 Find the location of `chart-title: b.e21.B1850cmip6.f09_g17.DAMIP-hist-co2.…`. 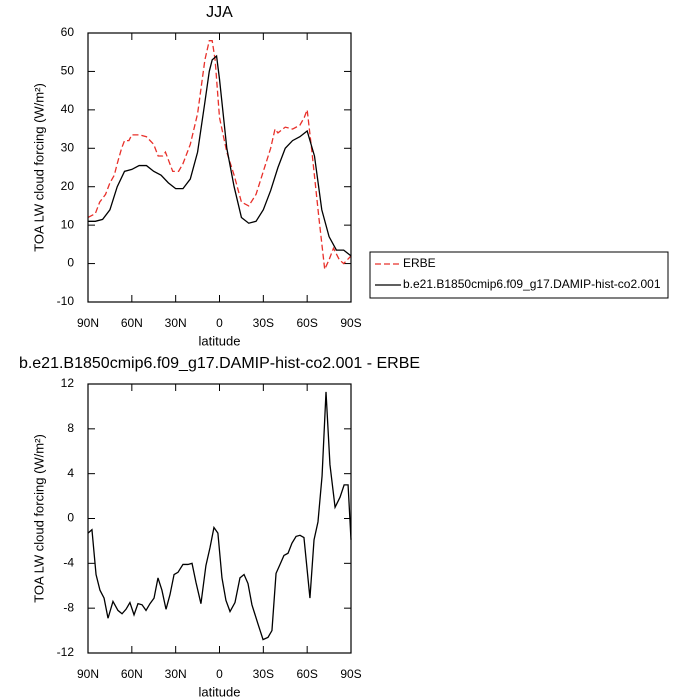

chart-title: b.e21.B1850cmip6.f09_g17.DAMIP-hist-co2.… is located at coordinates (219, 363).